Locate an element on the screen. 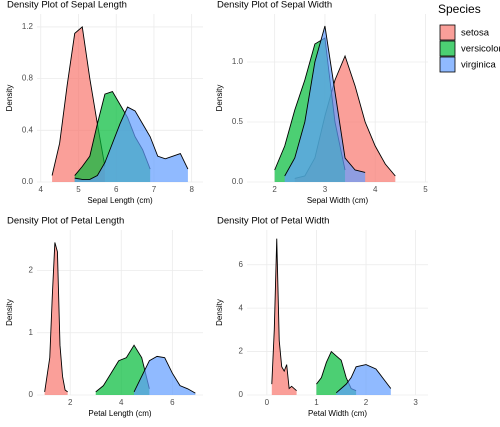 The width and height of the screenshot is (500, 427). chart-title: Density Plot of Sepal Width is located at coordinates (274, 5).